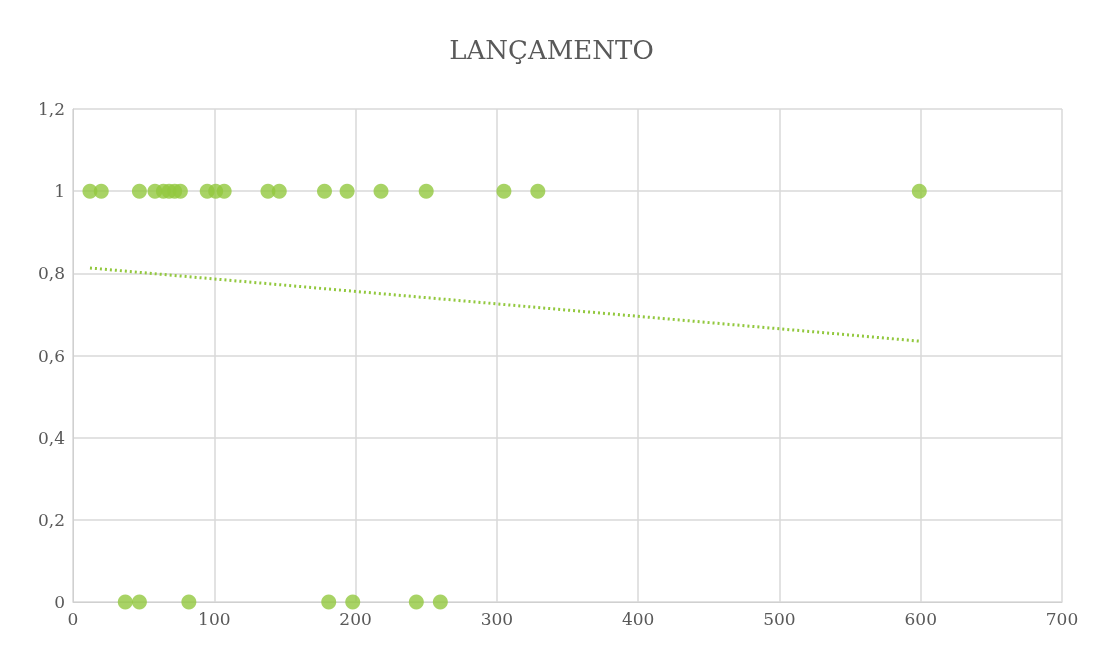 This screenshot has height=660, width=1103. What do you see at coordinates (779, 618) in the screenshot?
I see `x-tick-label: 500` at bounding box center [779, 618].